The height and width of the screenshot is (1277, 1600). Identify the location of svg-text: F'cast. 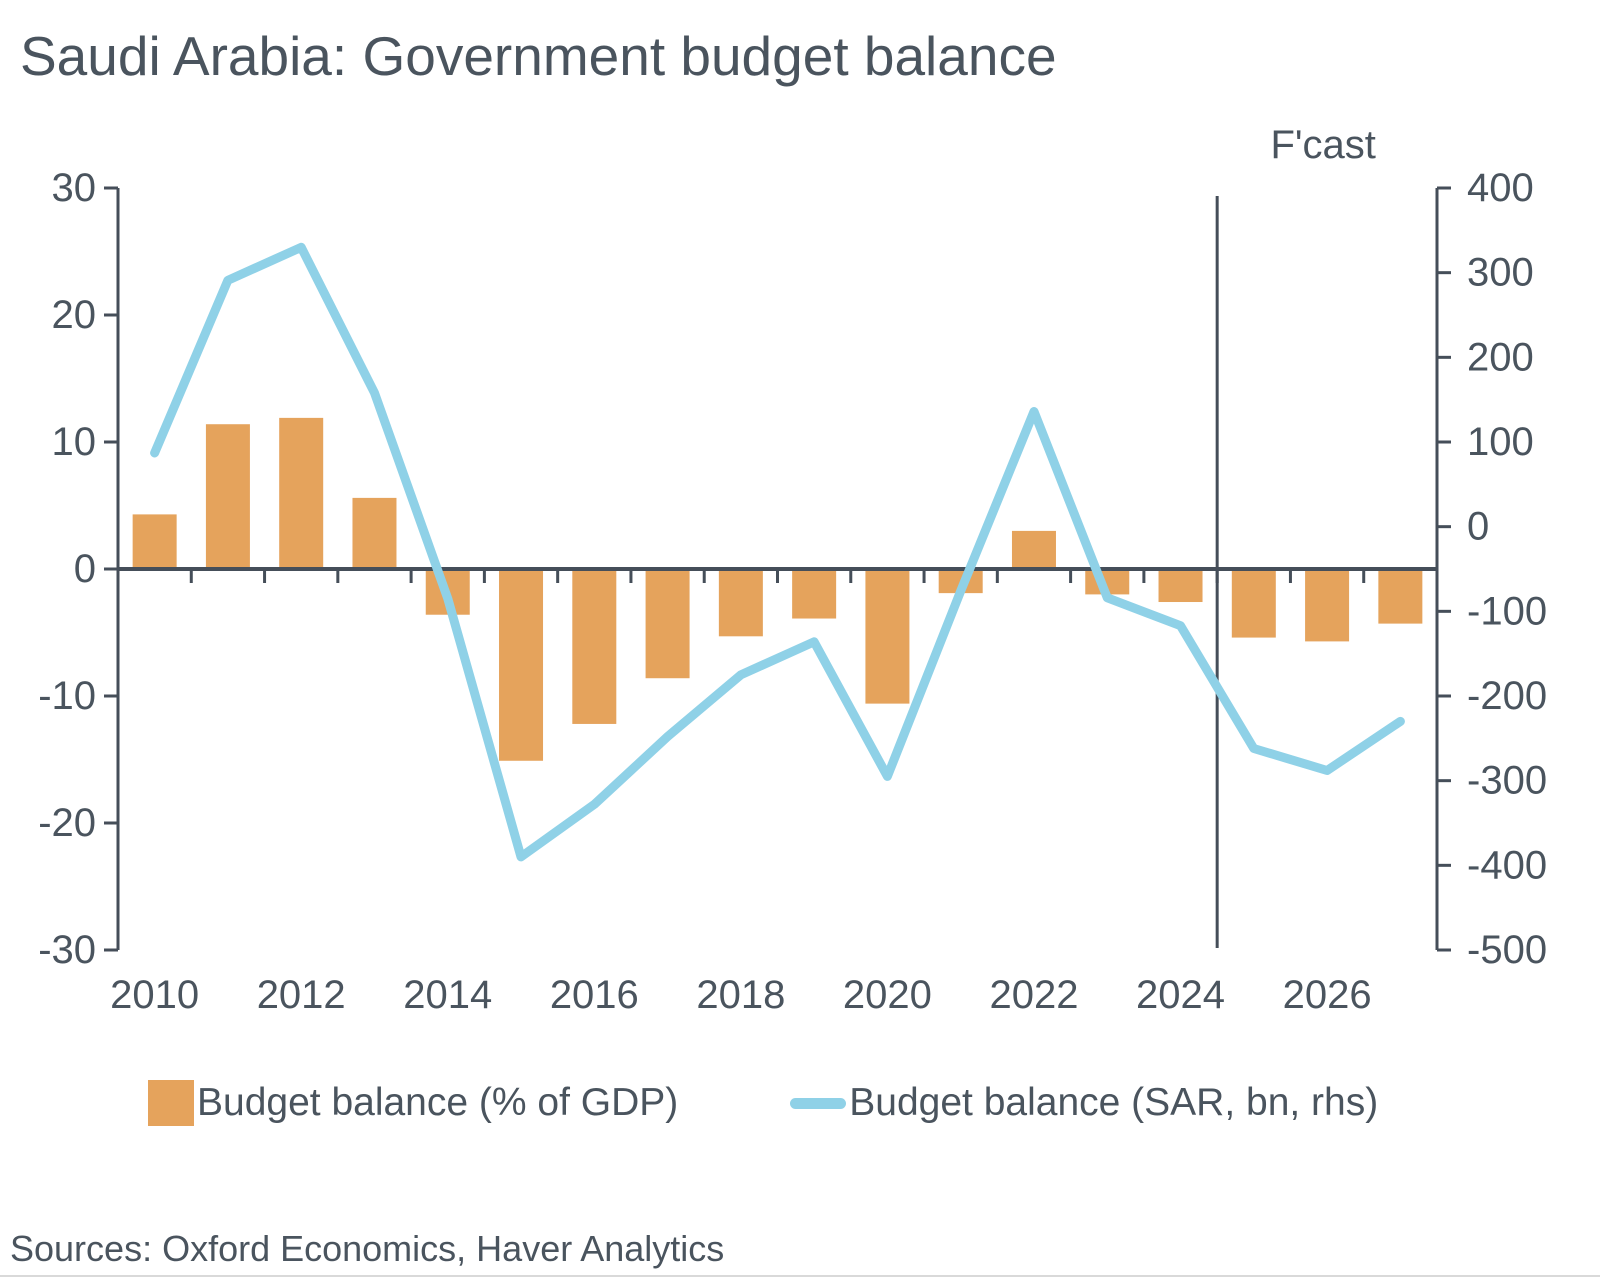
(1322, 145).